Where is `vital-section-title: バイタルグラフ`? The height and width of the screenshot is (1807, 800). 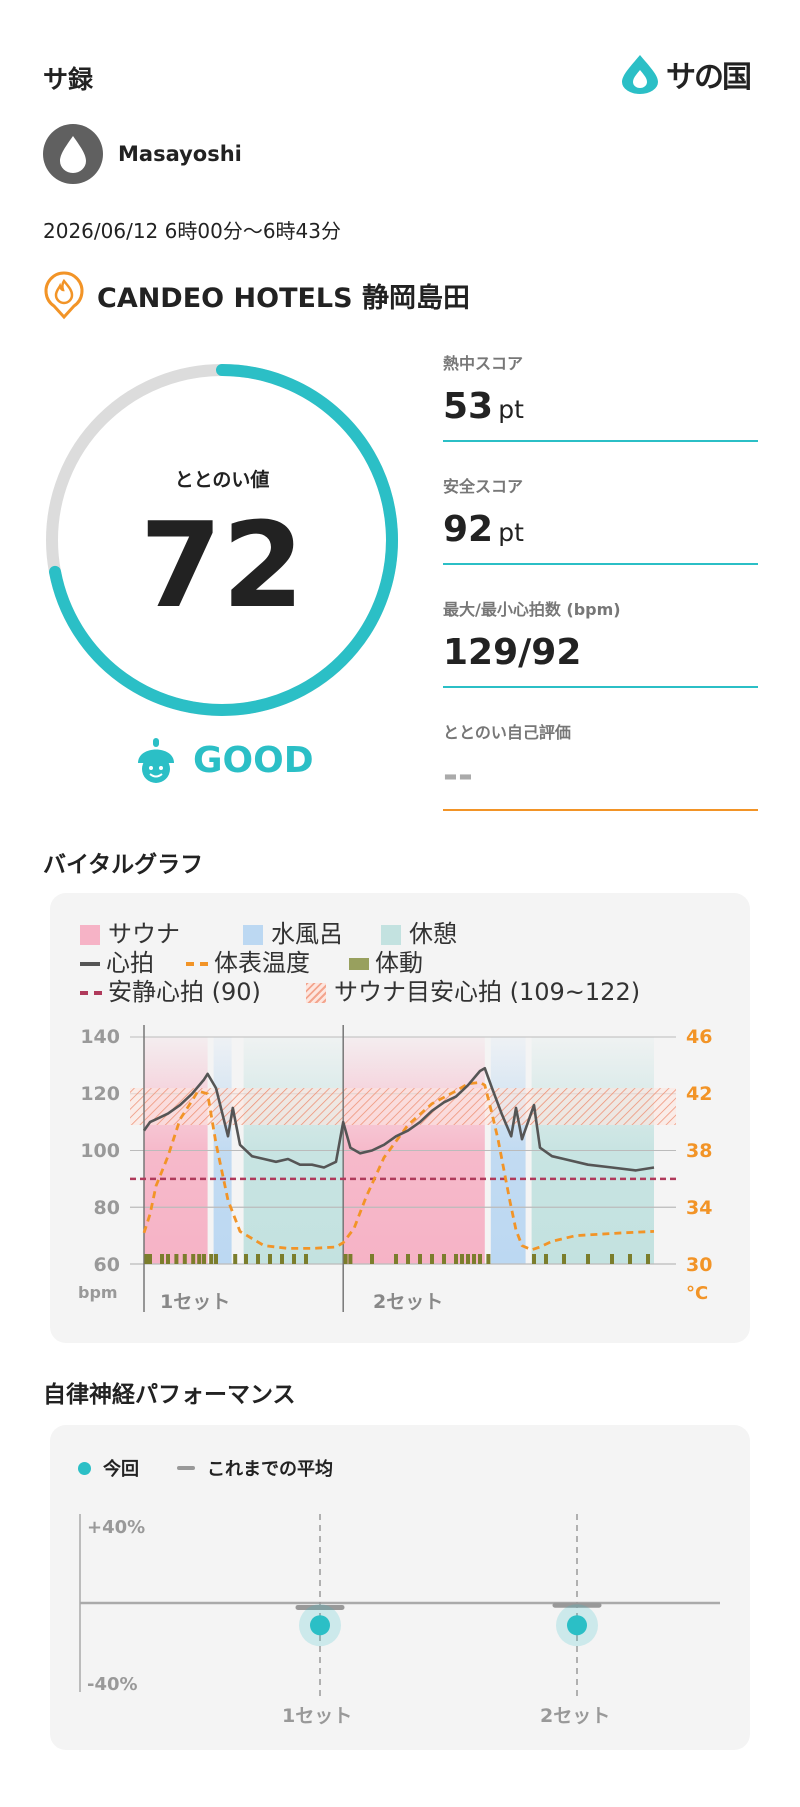
vital-section-title: バイタルグラフ is located at coordinates (123, 865).